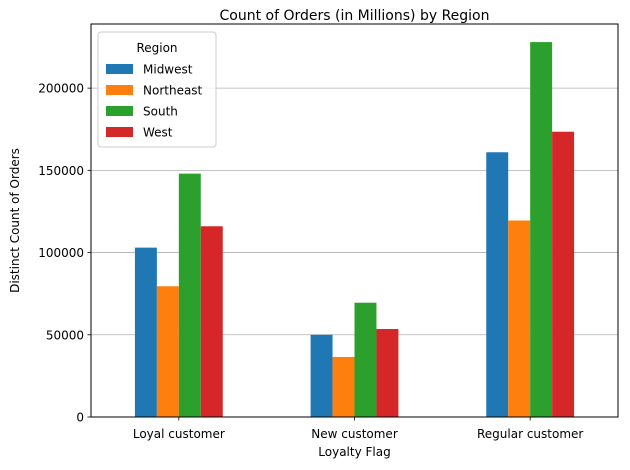 This screenshot has height=470, width=630. I want to click on legend-swatch-west, so click(119, 132).